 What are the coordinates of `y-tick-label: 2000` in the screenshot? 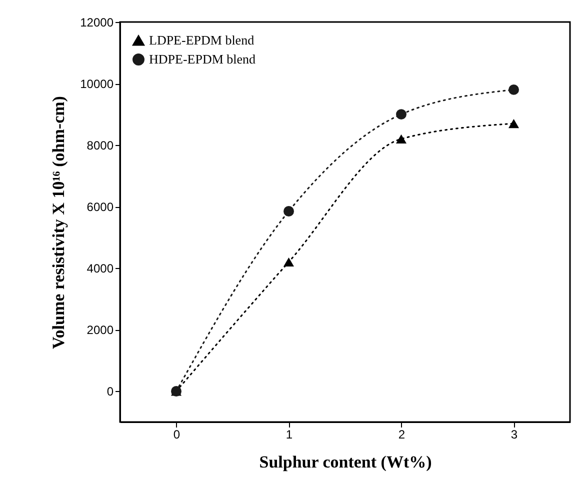 It's located at (100, 330).